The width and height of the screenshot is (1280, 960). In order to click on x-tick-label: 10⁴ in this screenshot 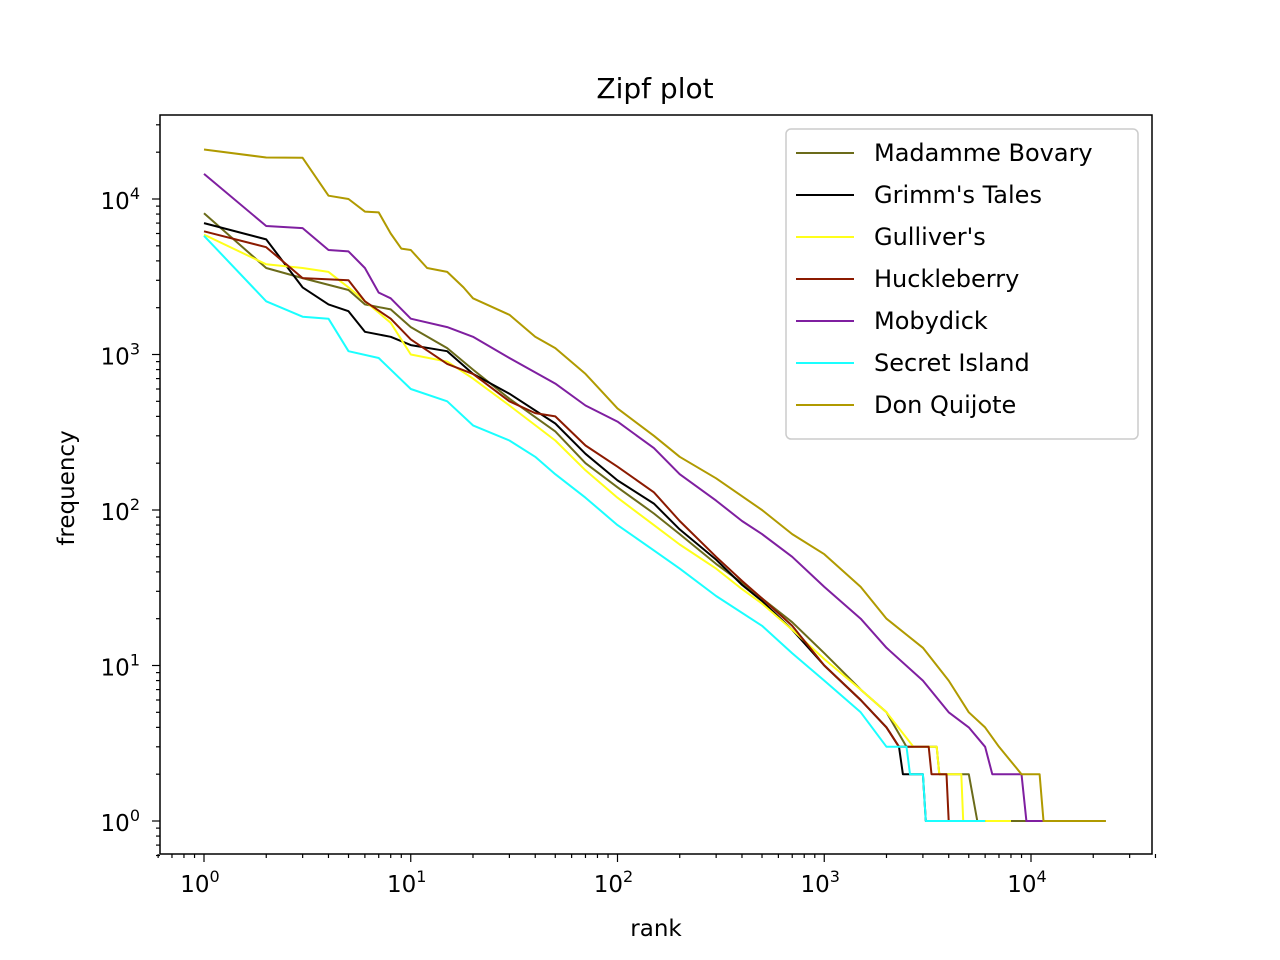, I will do `click(1026, 882)`.